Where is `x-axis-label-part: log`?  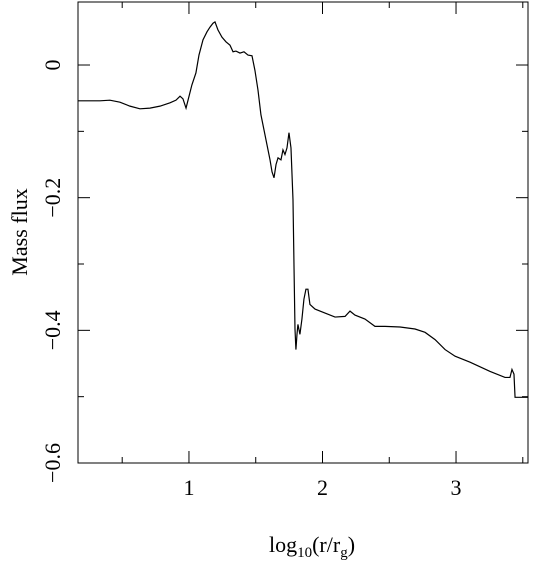
x-axis-label-part: log is located at coordinates (283, 544).